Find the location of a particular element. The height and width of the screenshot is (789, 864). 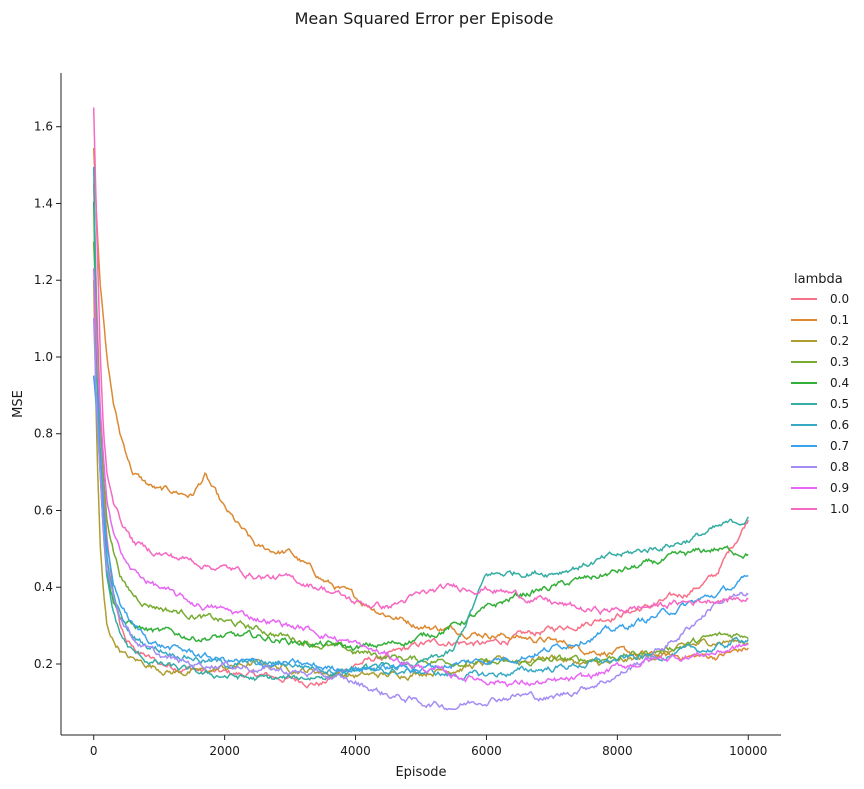

x-ticks: 0 2000 4000 6000 8000 10000 is located at coordinates (428, 746).